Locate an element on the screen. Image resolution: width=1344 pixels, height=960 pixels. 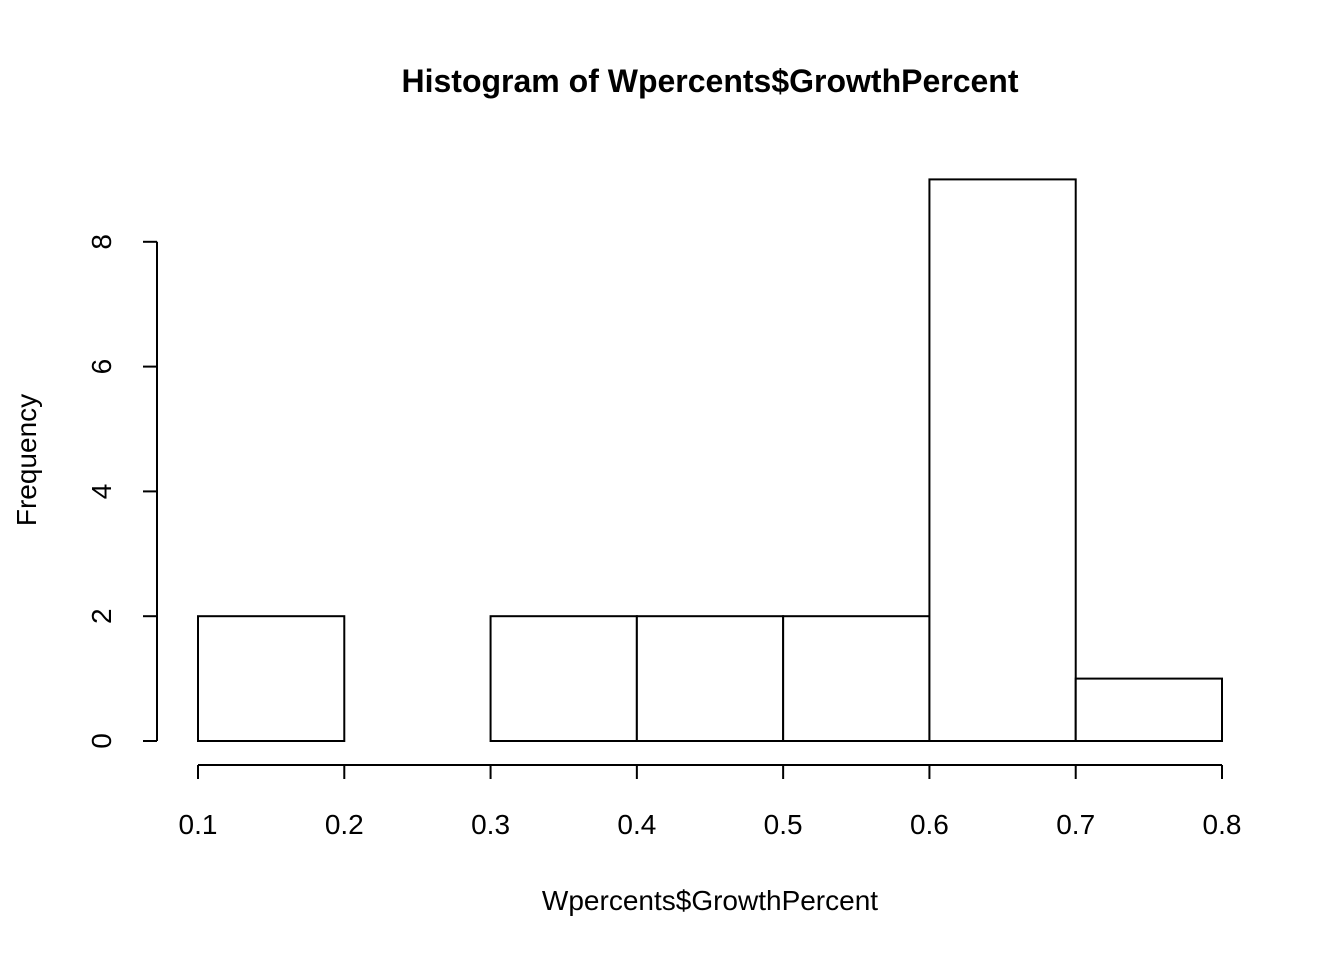
y-axis-title: Frequency is located at coordinates (26, 460).